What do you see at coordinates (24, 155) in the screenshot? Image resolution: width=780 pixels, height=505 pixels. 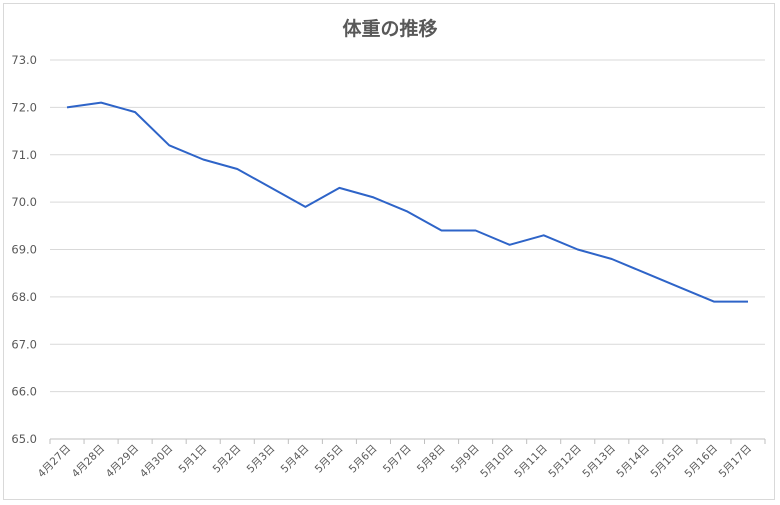 I see `y-tick-label: 71.0` at bounding box center [24, 155].